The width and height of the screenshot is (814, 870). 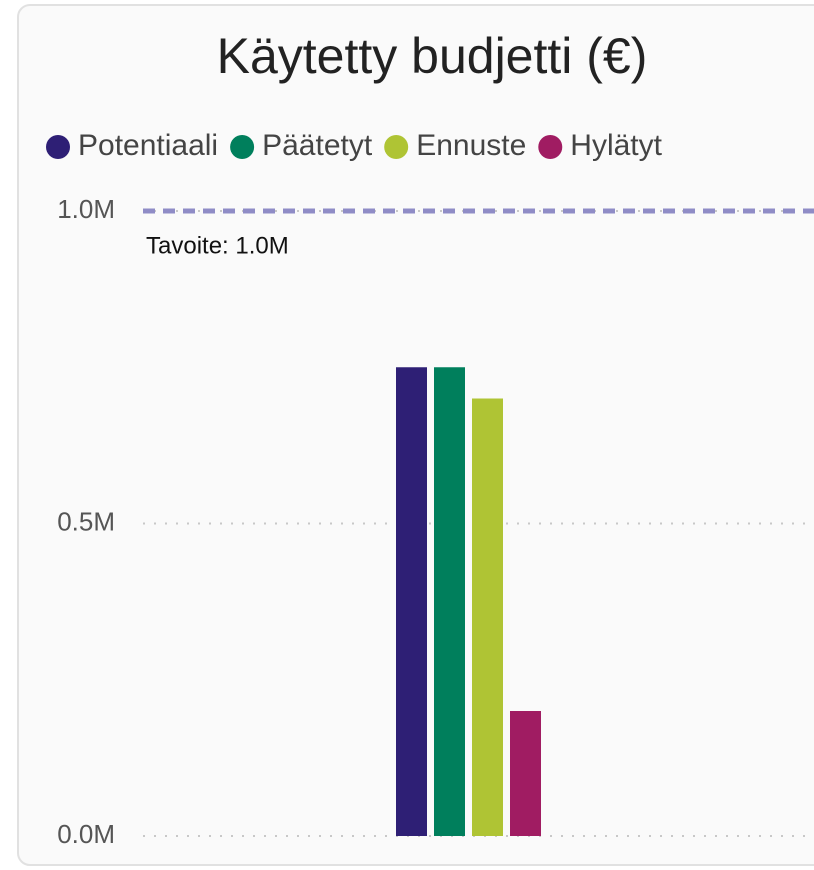 I want to click on legend-label: Ennuste, so click(x=471, y=145).